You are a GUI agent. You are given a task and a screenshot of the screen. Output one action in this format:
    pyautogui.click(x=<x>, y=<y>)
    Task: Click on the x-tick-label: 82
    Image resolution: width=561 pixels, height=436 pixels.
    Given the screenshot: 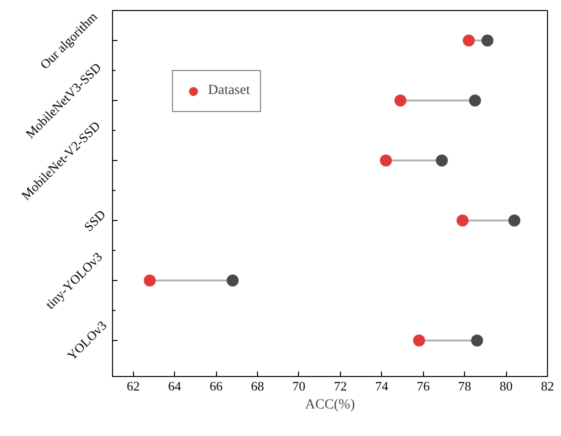 What is the action you would take?
    pyautogui.click(x=547, y=386)
    